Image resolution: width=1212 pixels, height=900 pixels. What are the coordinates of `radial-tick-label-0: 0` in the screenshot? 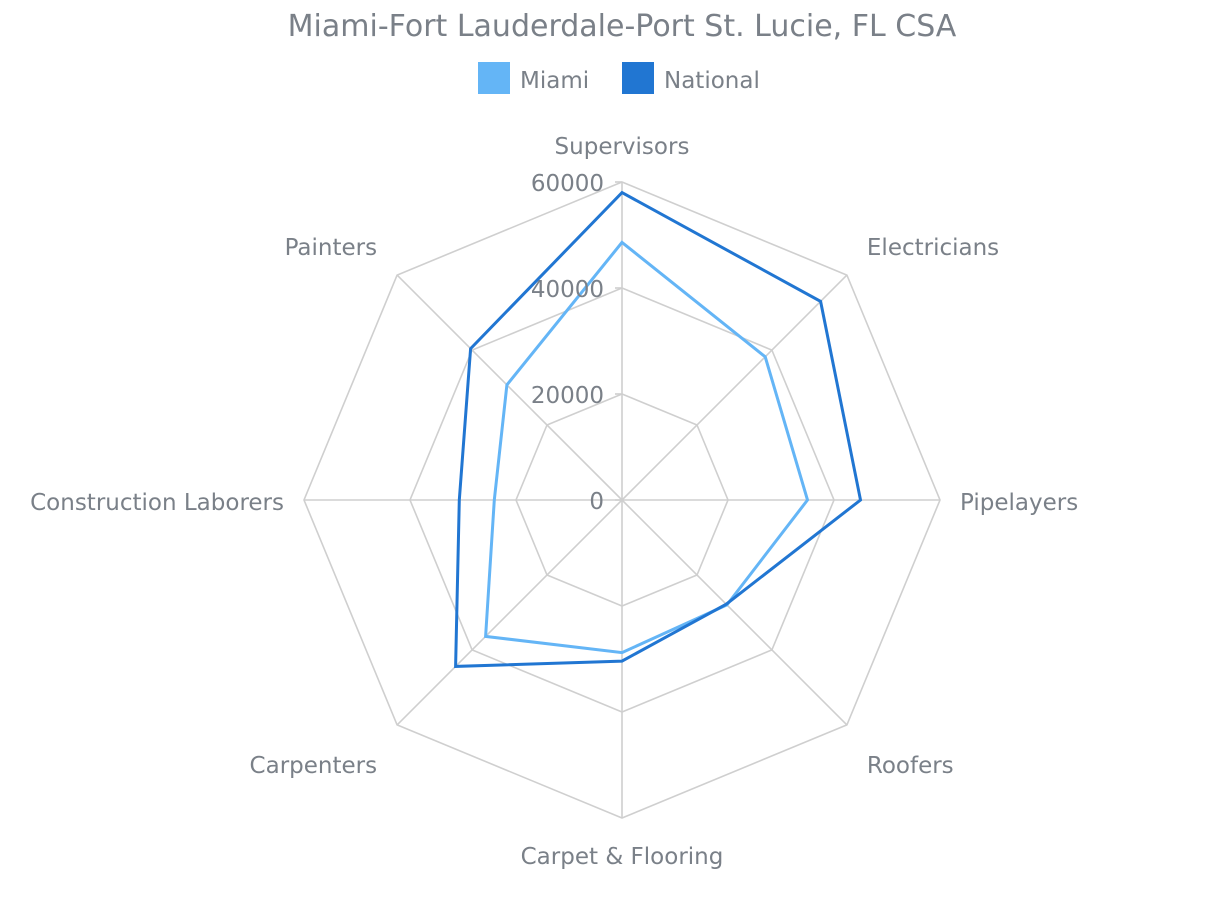 It's located at (596, 502).